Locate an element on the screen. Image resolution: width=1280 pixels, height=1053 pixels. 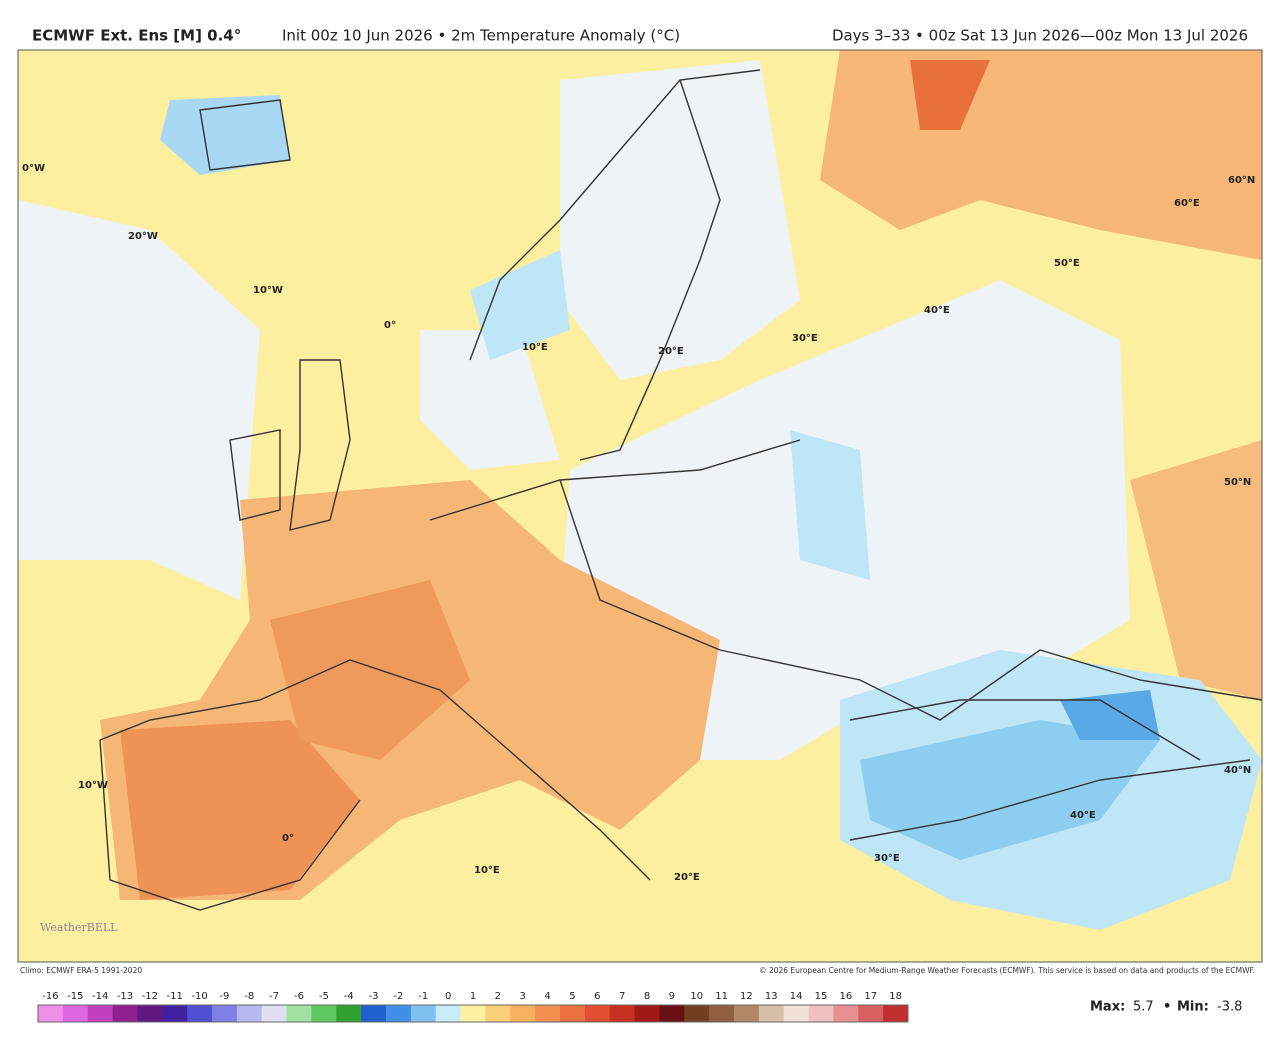
colorbar-tick-label: 6 is located at coordinates (597, 996).